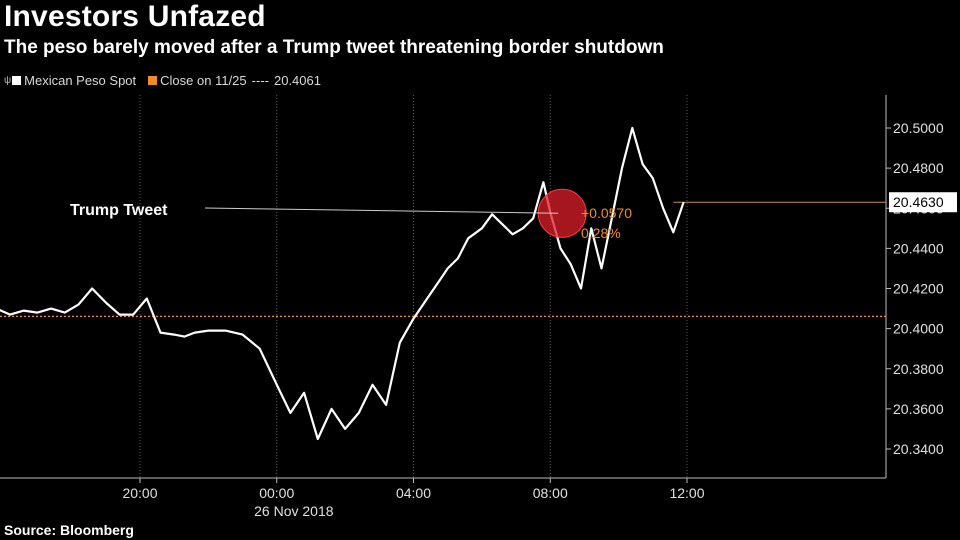 This screenshot has height=540, width=960. I want to click on x-tick-label: 08:00, so click(550, 493).